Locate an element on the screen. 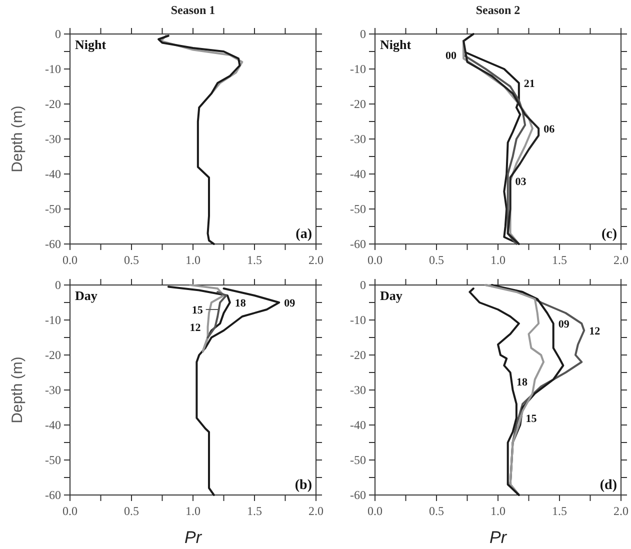  series-label: 06 is located at coordinates (550, 130).